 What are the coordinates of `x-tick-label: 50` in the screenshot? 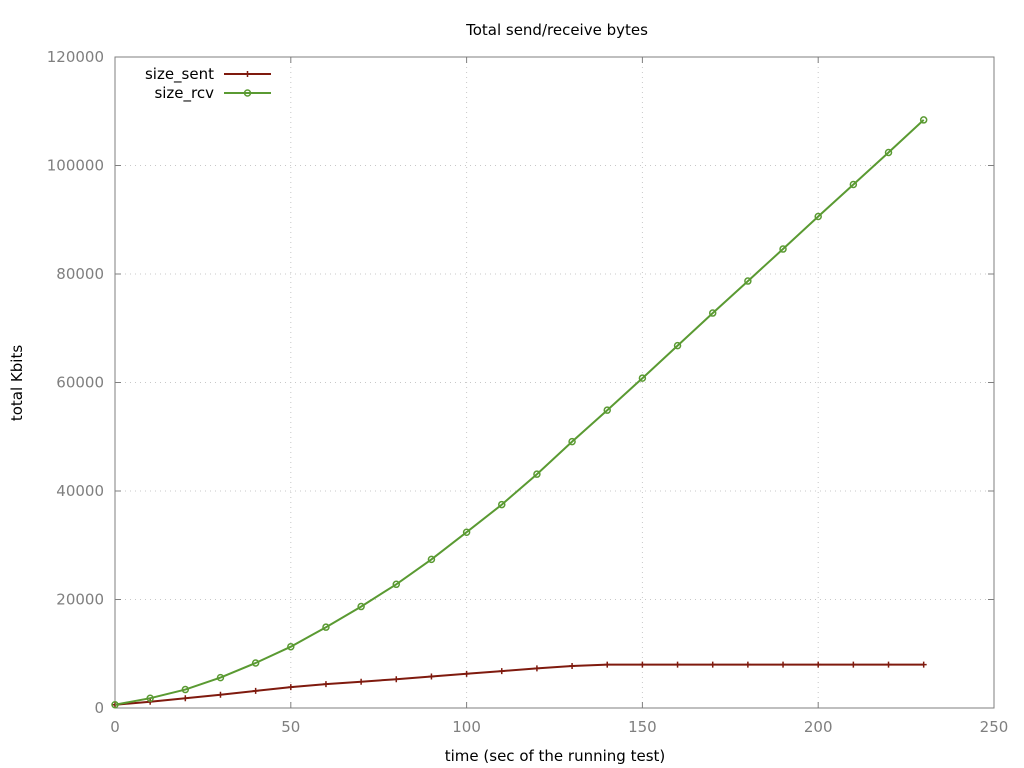 It's located at (290, 727).